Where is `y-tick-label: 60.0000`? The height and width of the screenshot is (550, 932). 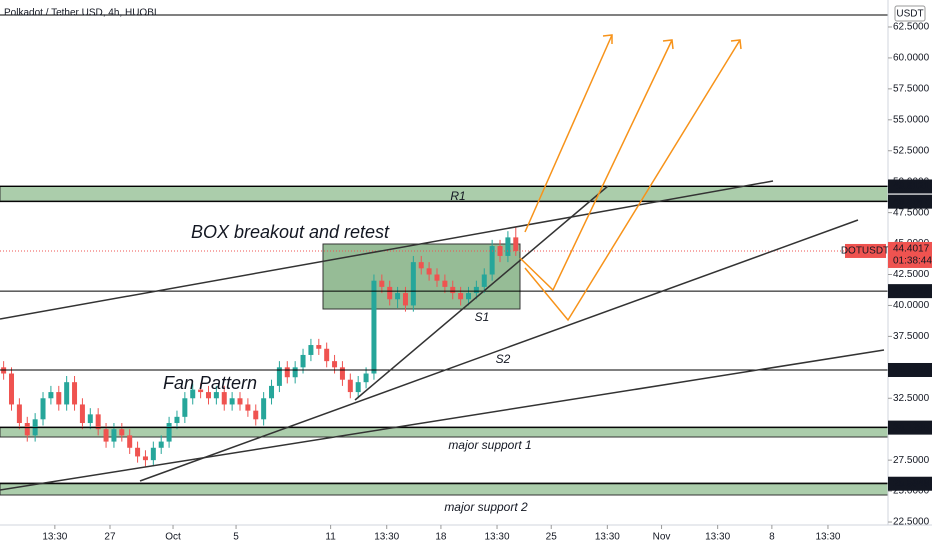
y-tick-label: 60.0000 is located at coordinates (911, 58).